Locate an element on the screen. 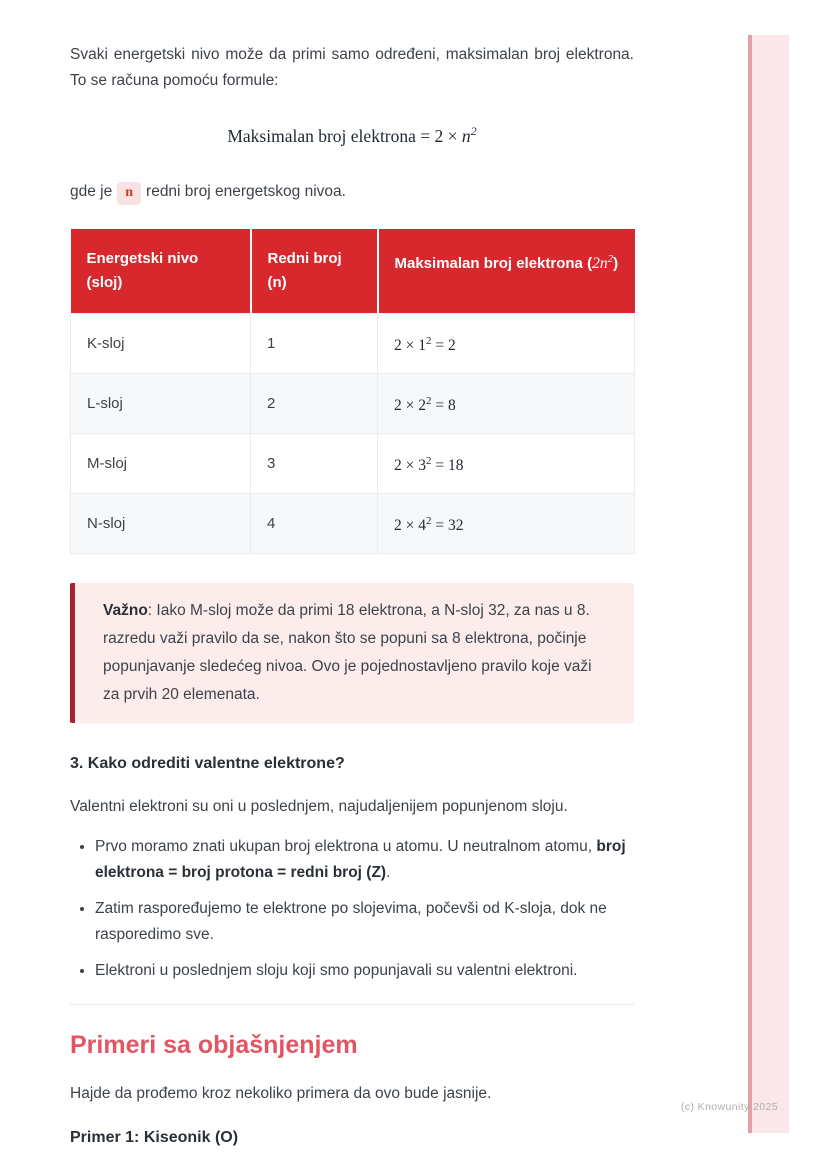  cell-formula: 2 × 12 = 2 is located at coordinates (506, 343).